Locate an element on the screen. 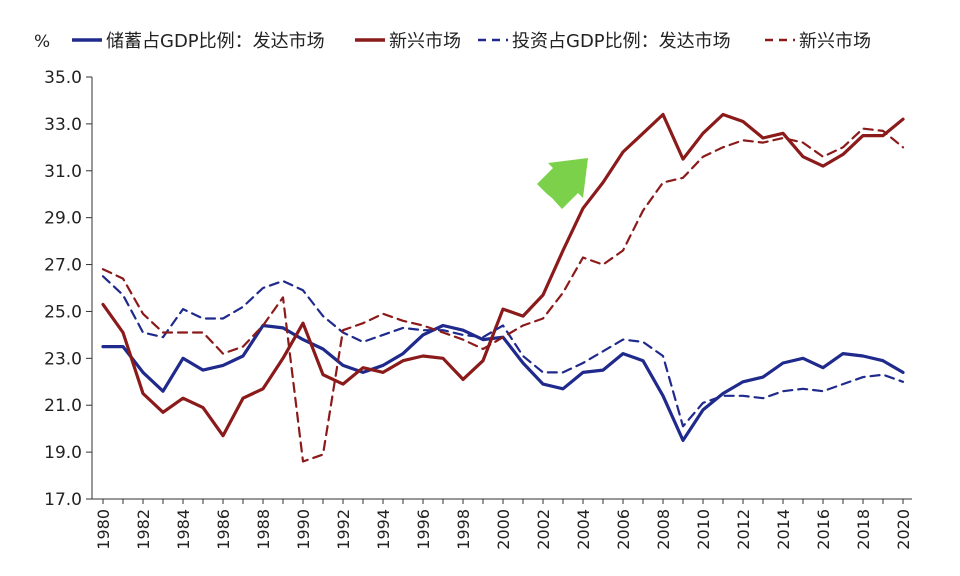  x-tick-label: 2010 is located at coordinates (703, 529).